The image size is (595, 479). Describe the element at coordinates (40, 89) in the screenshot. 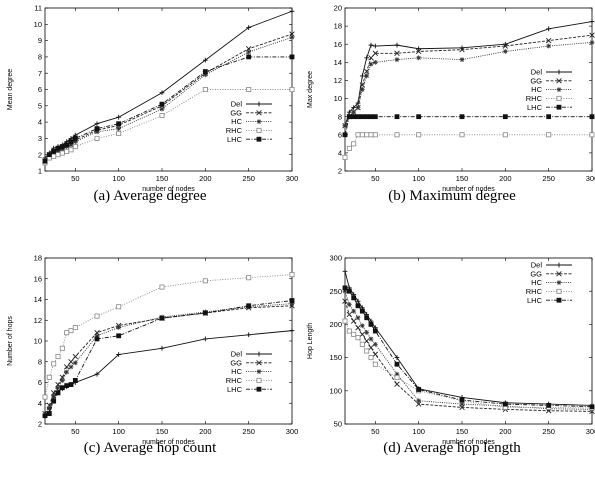

I see `y-tick-label: 6` at that location.